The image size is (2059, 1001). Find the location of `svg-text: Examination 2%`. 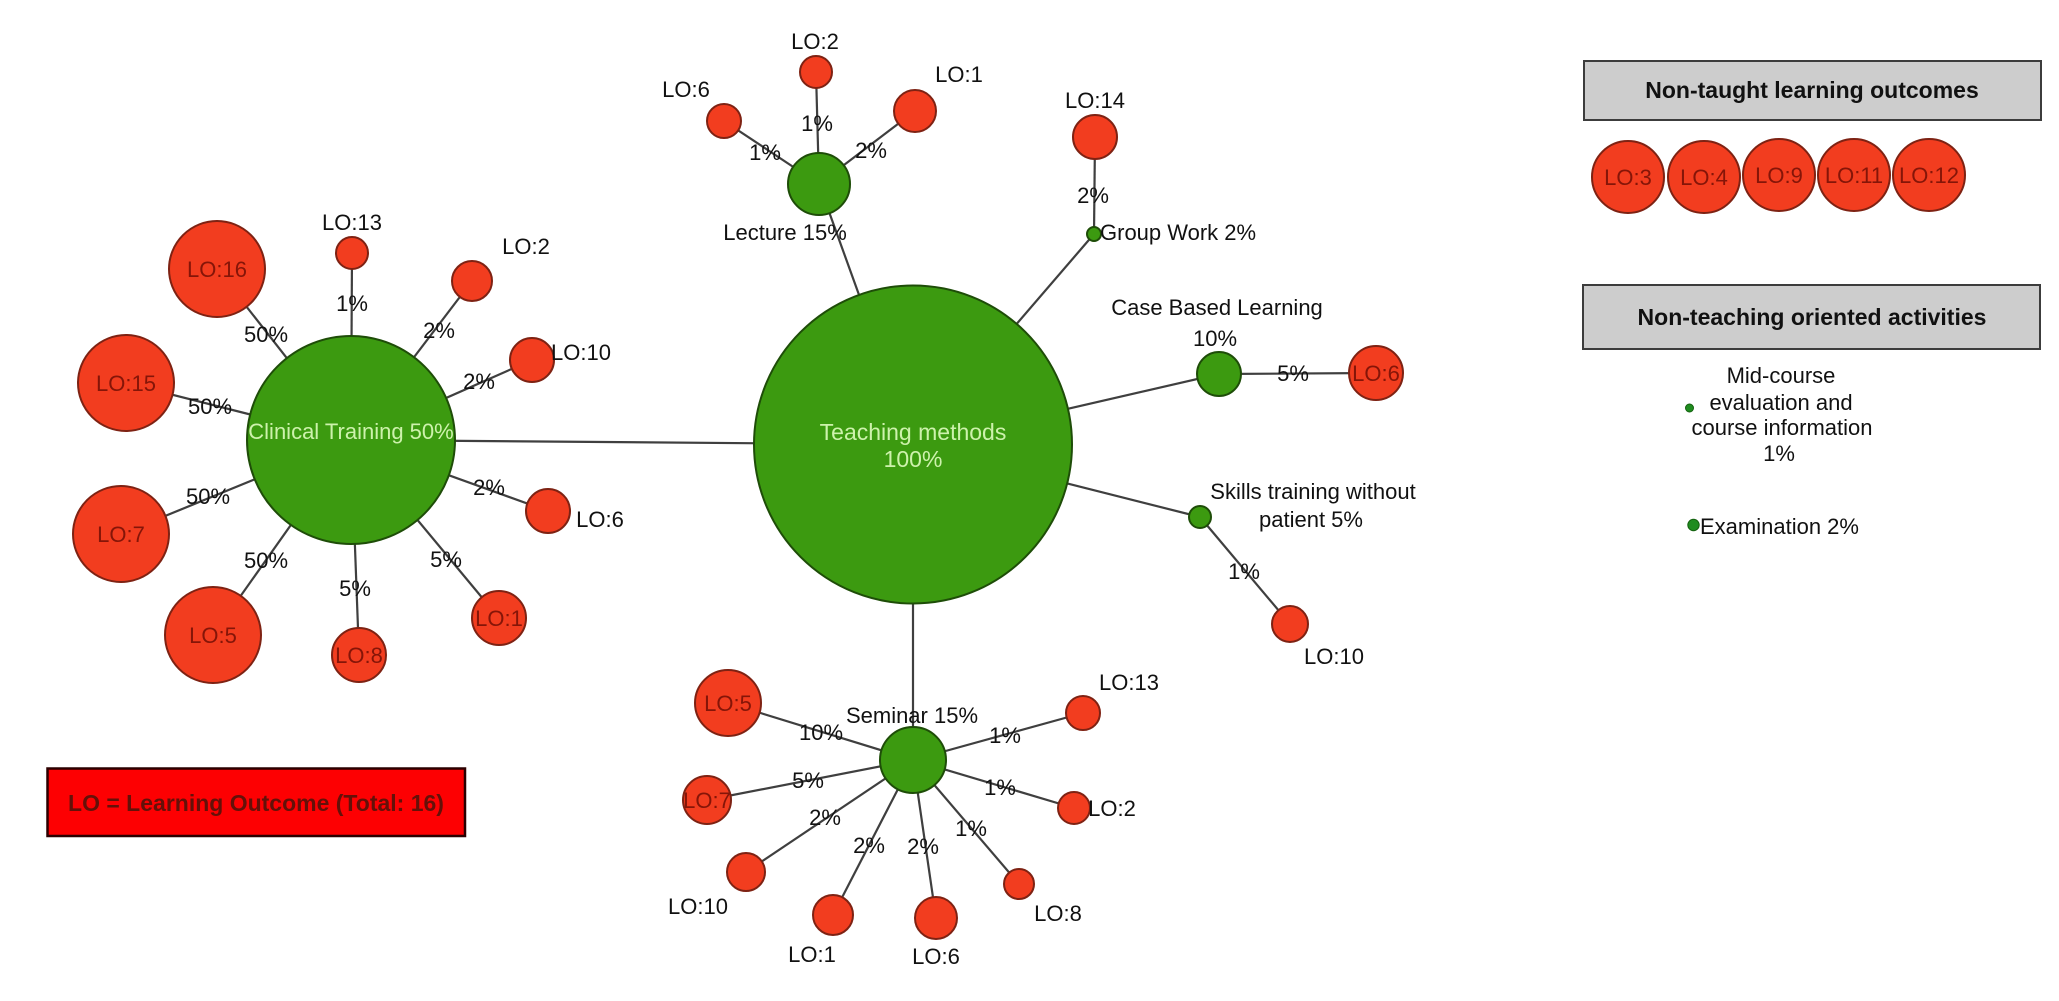

svg-text: Examination 2% is located at coordinates (1779, 526).